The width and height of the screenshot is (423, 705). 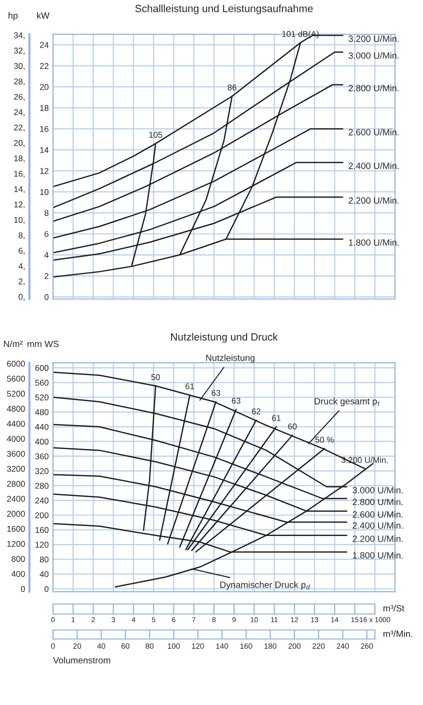 I want to click on y-tick-label: 10, so click(x=44, y=192).